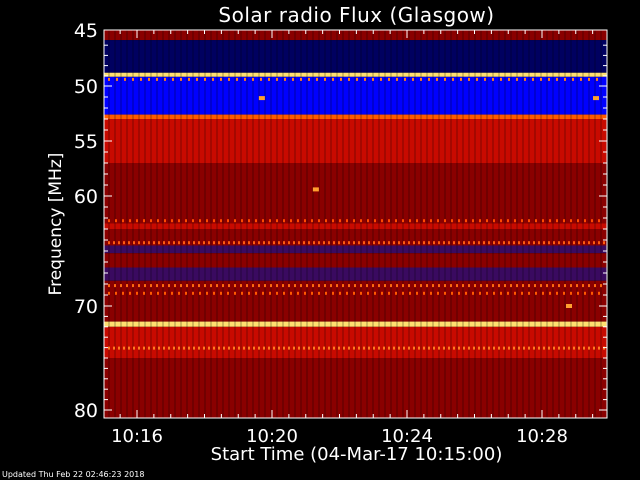  I want to click on burst-marker, so click(596, 98).